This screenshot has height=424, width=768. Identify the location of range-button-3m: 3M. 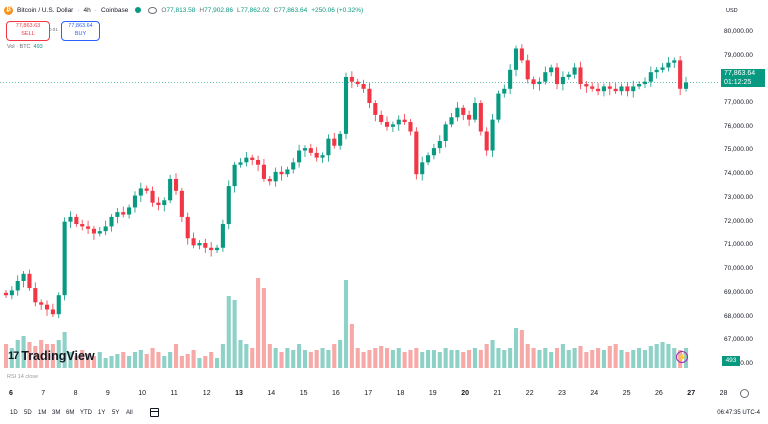
(56, 413).